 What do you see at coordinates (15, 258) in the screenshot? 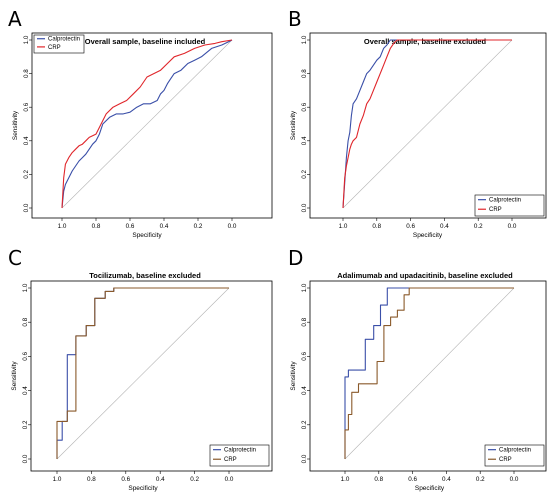
I see `panel-letter: C` at bounding box center [15, 258].